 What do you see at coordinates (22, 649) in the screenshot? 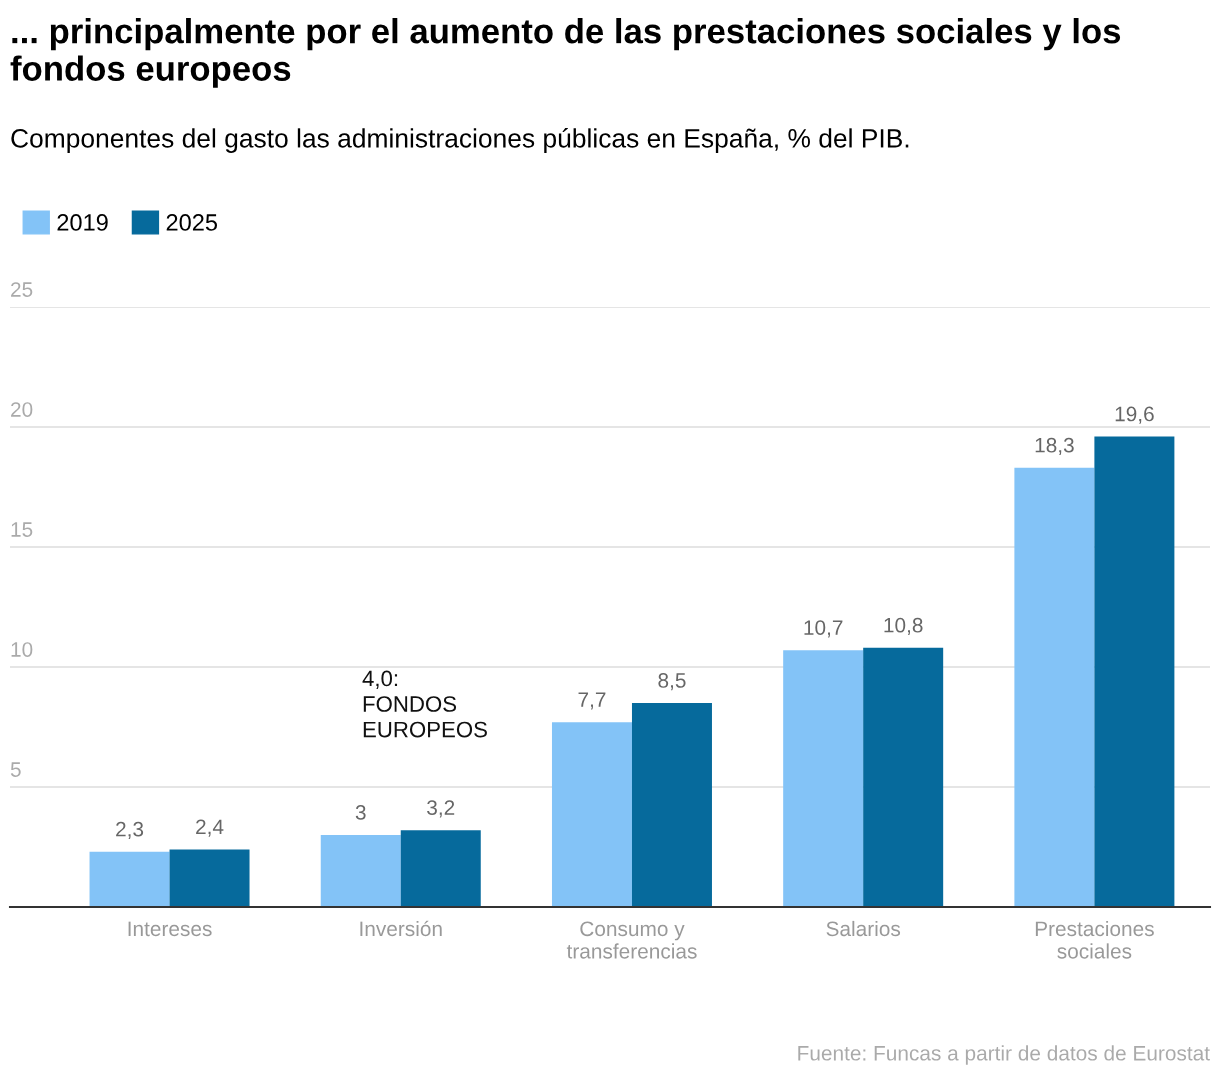
I see `y-tick-label: 10` at bounding box center [22, 649].